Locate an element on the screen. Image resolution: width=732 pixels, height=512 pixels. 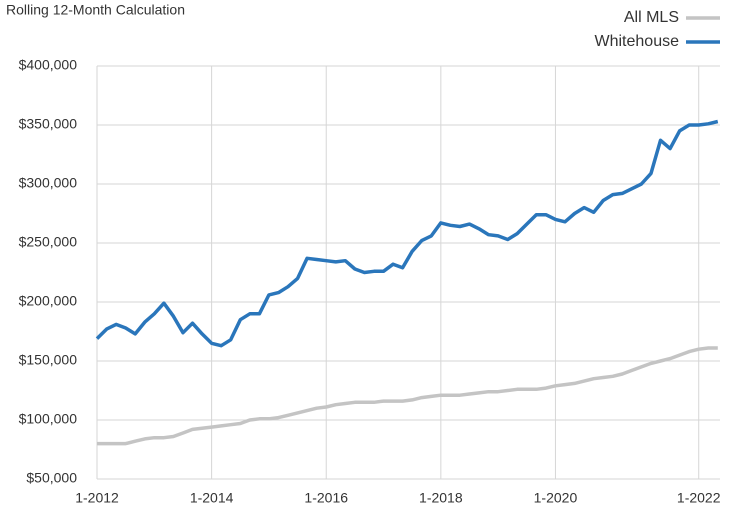
y-tick-label: $250,000 is located at coordinates (48, 242).